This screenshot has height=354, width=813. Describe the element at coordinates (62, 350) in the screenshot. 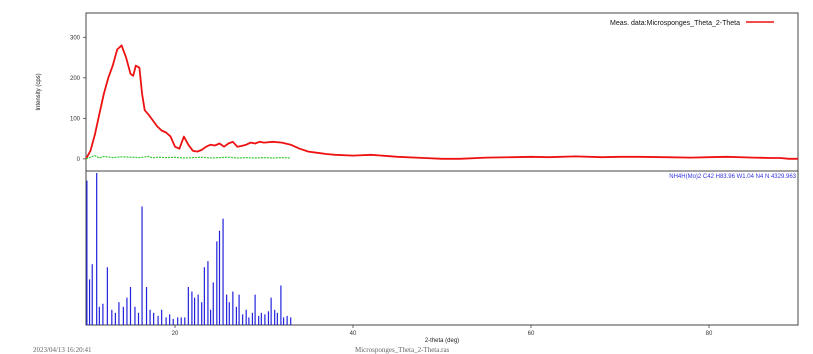

I see `footer-timestamp: 2023/04/13 16:20:41` at that location.